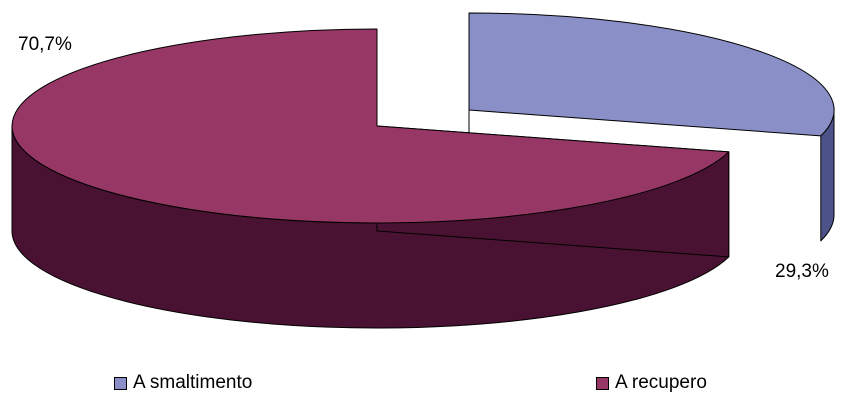 Image resolution: width=863 pixels, height=396 pixels. I want to click on legend-swatch-a-recupero, so click(602, 383).